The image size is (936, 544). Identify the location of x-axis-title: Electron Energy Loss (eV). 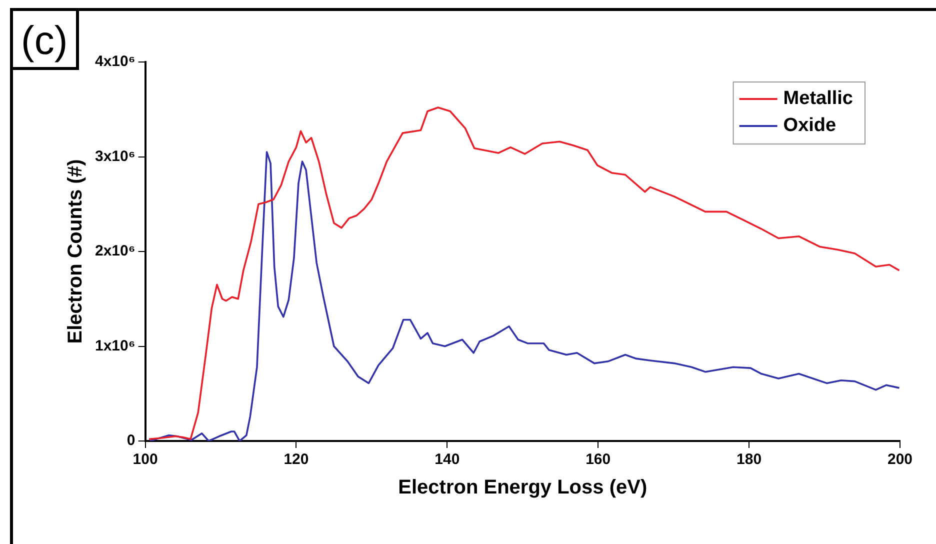
(523, 487).